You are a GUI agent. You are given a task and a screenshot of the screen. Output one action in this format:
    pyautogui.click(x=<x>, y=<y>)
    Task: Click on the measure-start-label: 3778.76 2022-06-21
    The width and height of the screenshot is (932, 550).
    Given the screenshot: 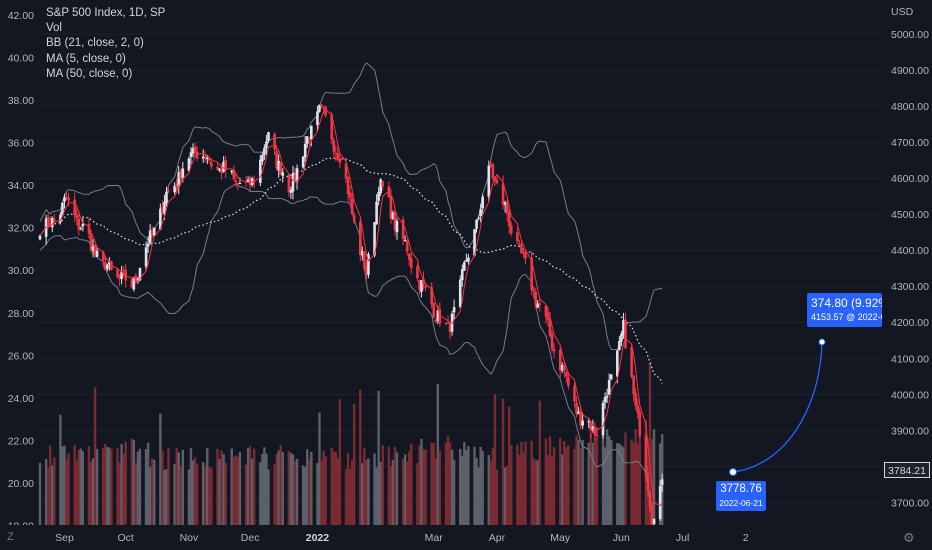 What is the action you would take?
    pyautogui.click(x=741, y=496)
    